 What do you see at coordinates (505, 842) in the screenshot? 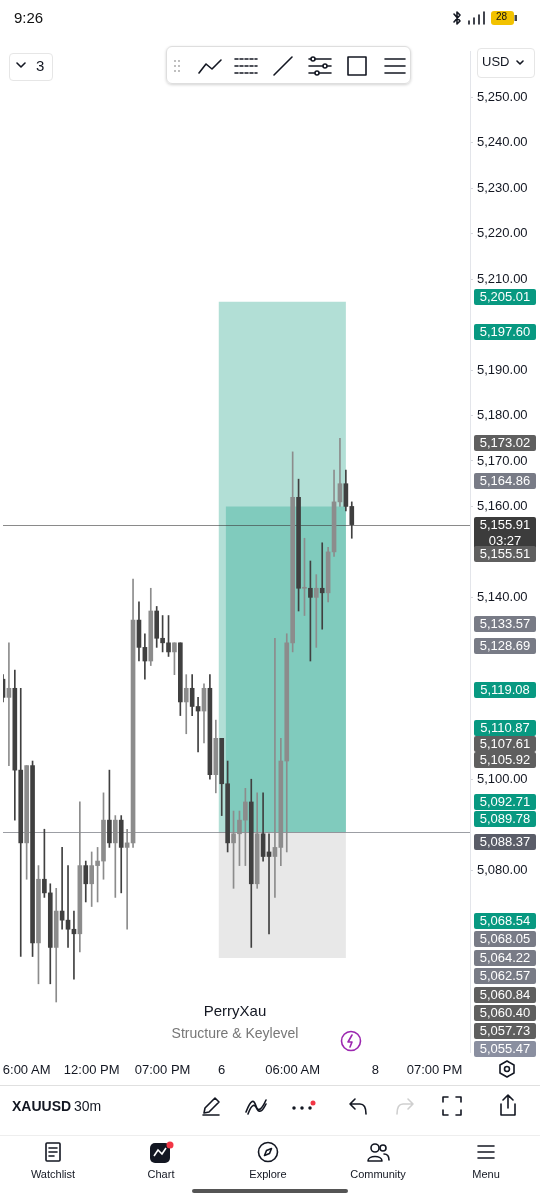
I see `ref-line-label: 5,088.37` at bounding box center [505, 842].